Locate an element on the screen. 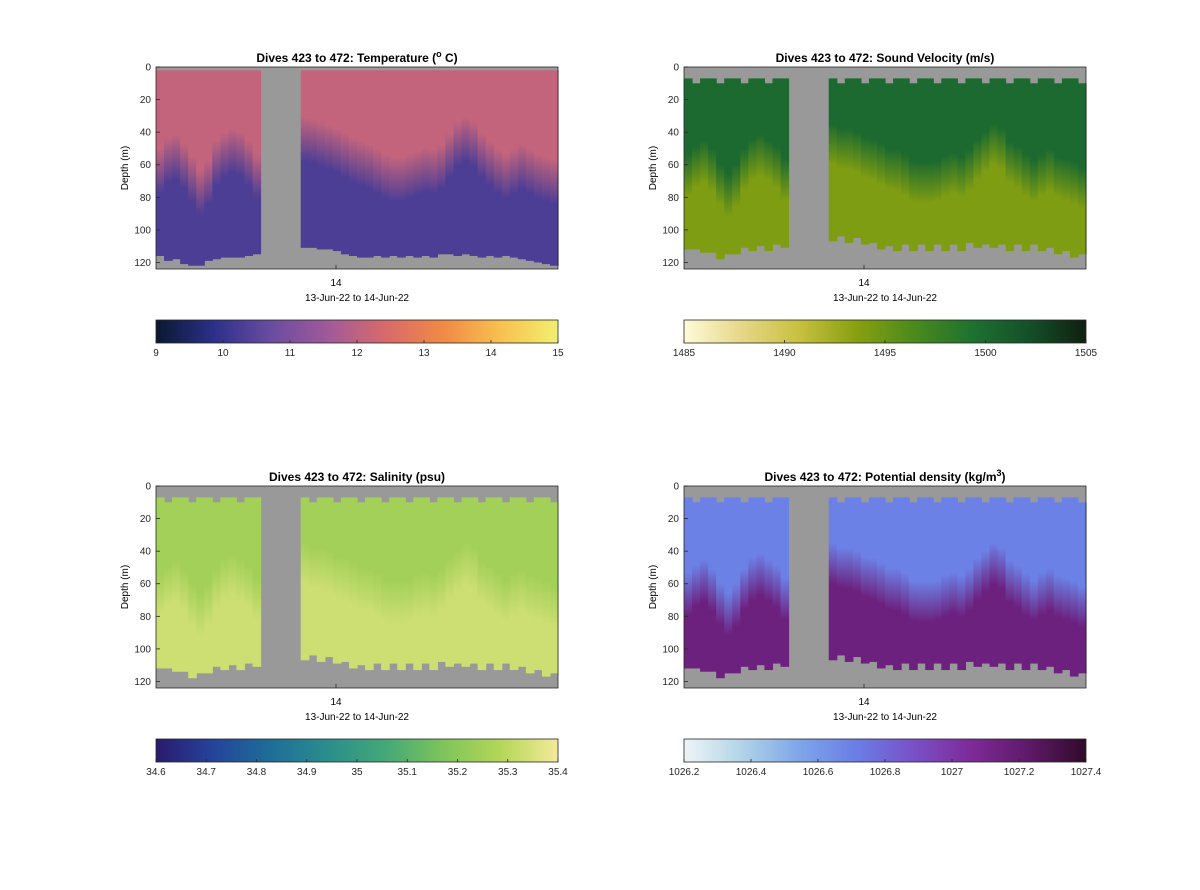 Image resolution: width=1200 pixels, height=890 pixels. colorbar-tick-label: 11 is located at coordinates (290, 353).